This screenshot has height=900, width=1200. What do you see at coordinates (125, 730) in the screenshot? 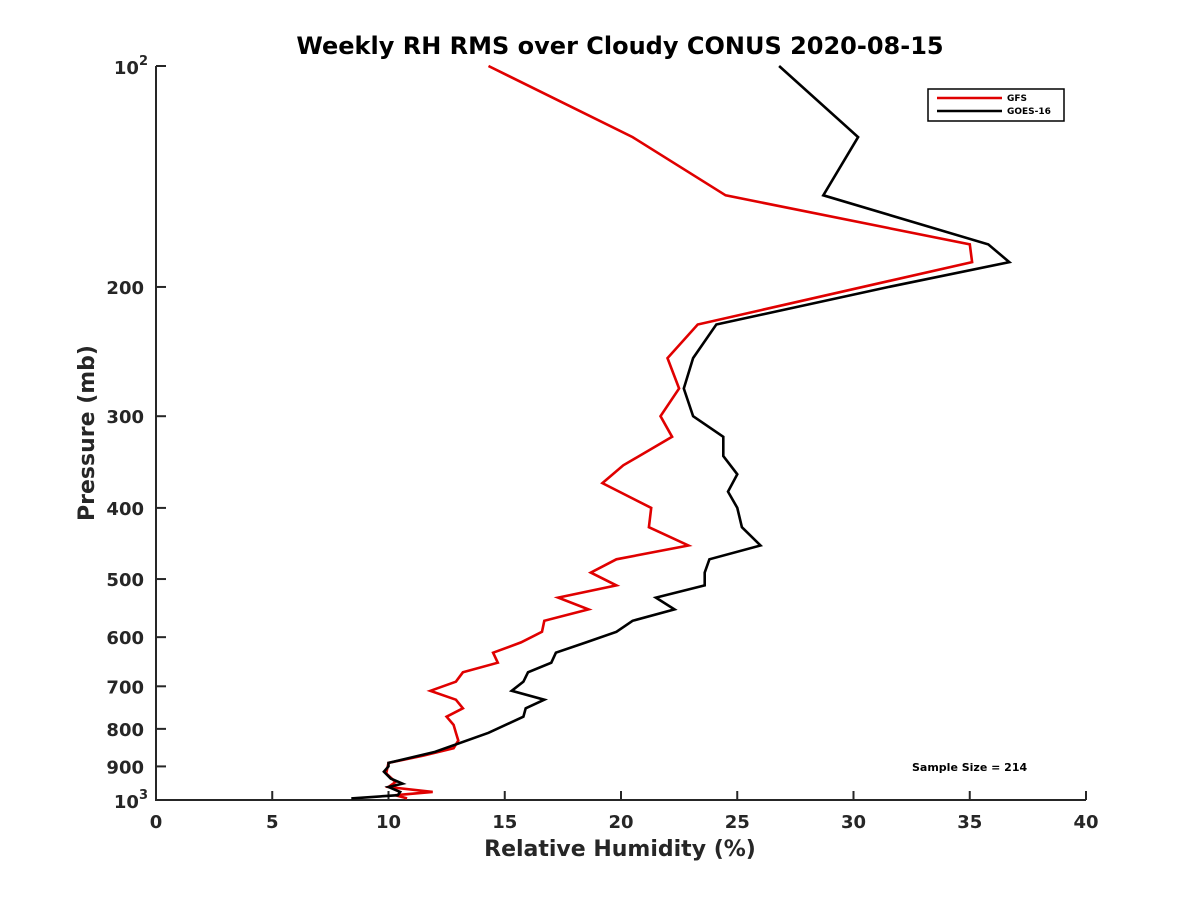
I see `y-tick-label: 800` at bounding box center [125, 730].